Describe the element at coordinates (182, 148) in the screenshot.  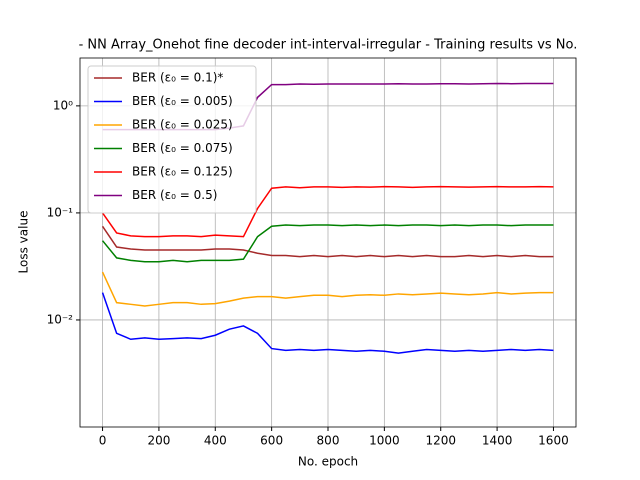
I see `legend-label: BER (ε₀ = 0.075)` at that location.